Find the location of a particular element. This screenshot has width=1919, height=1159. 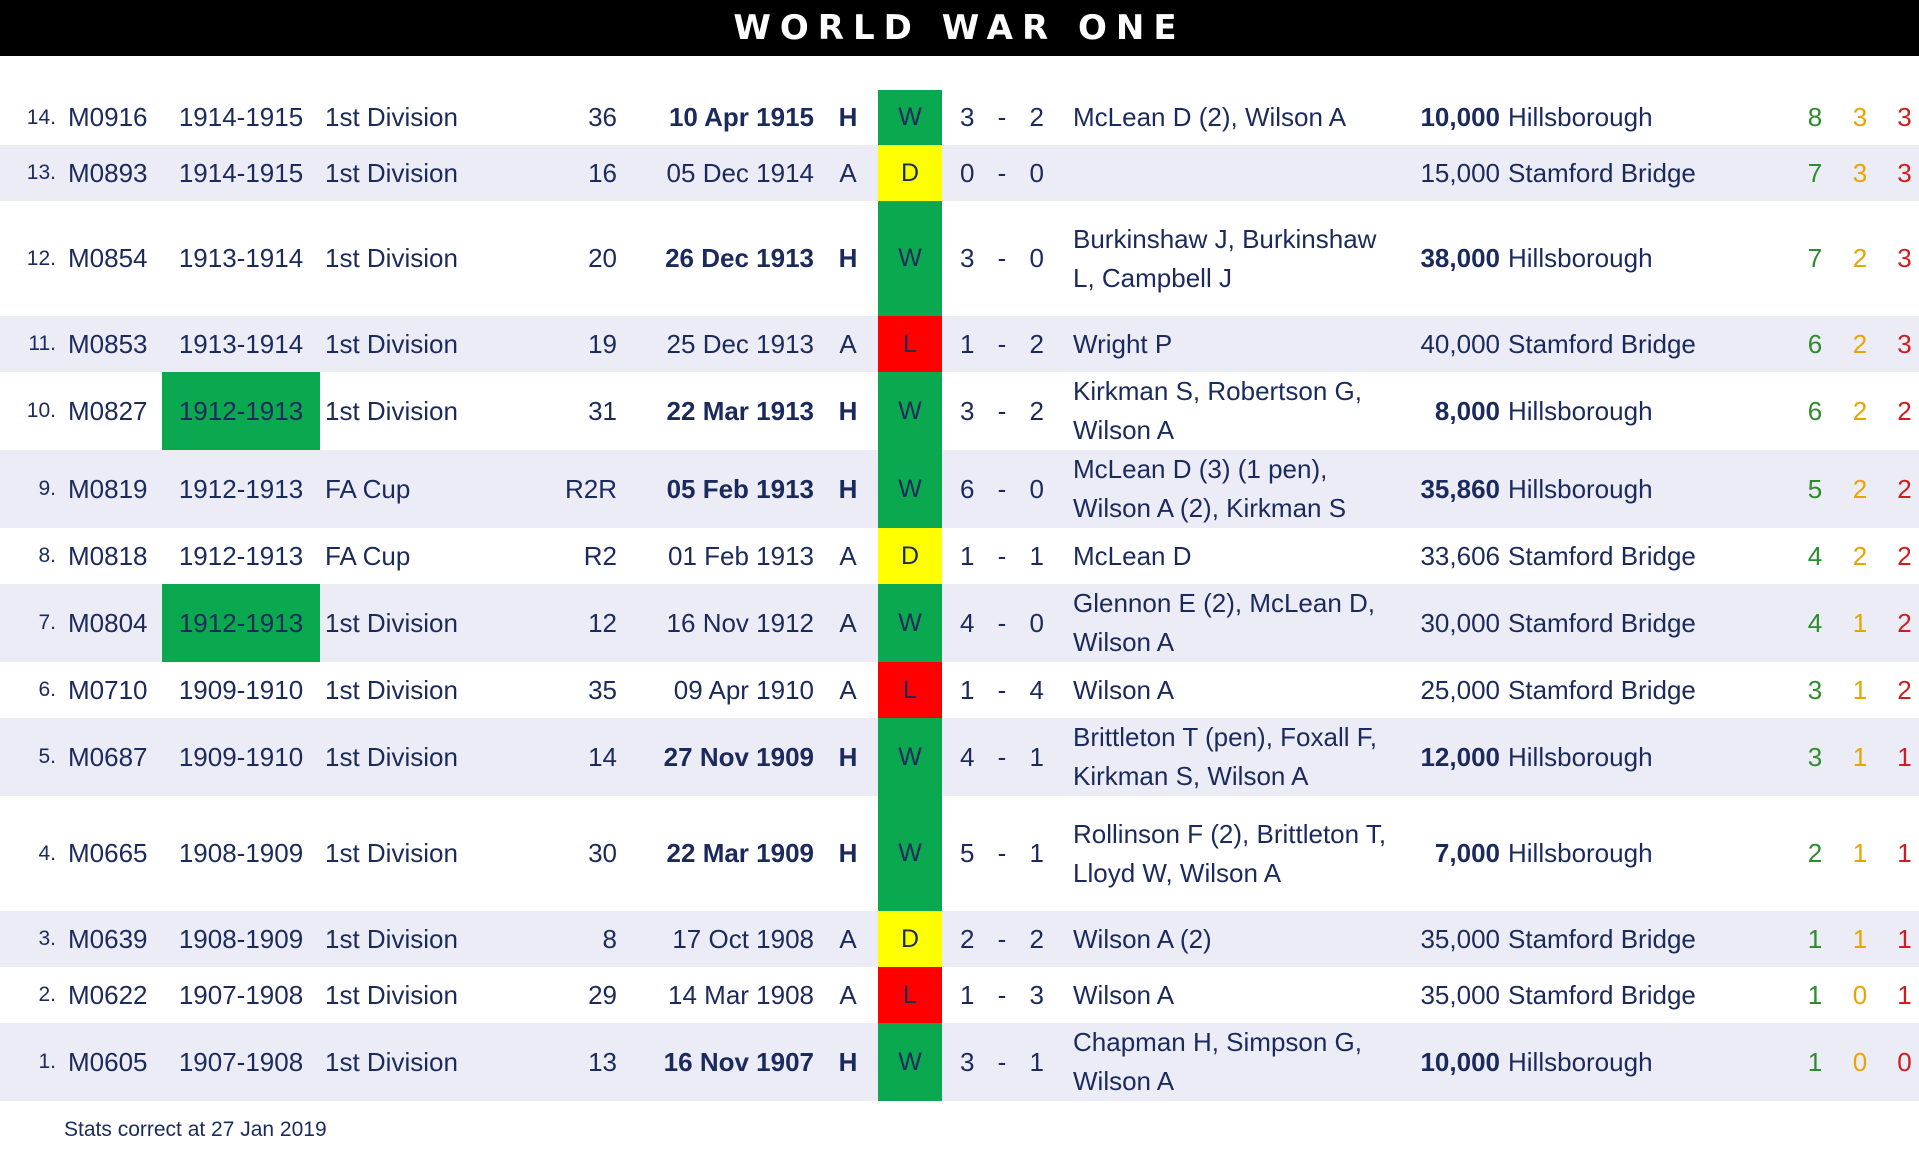

attendance: 25,000 is located at coordinates (1460, 689).